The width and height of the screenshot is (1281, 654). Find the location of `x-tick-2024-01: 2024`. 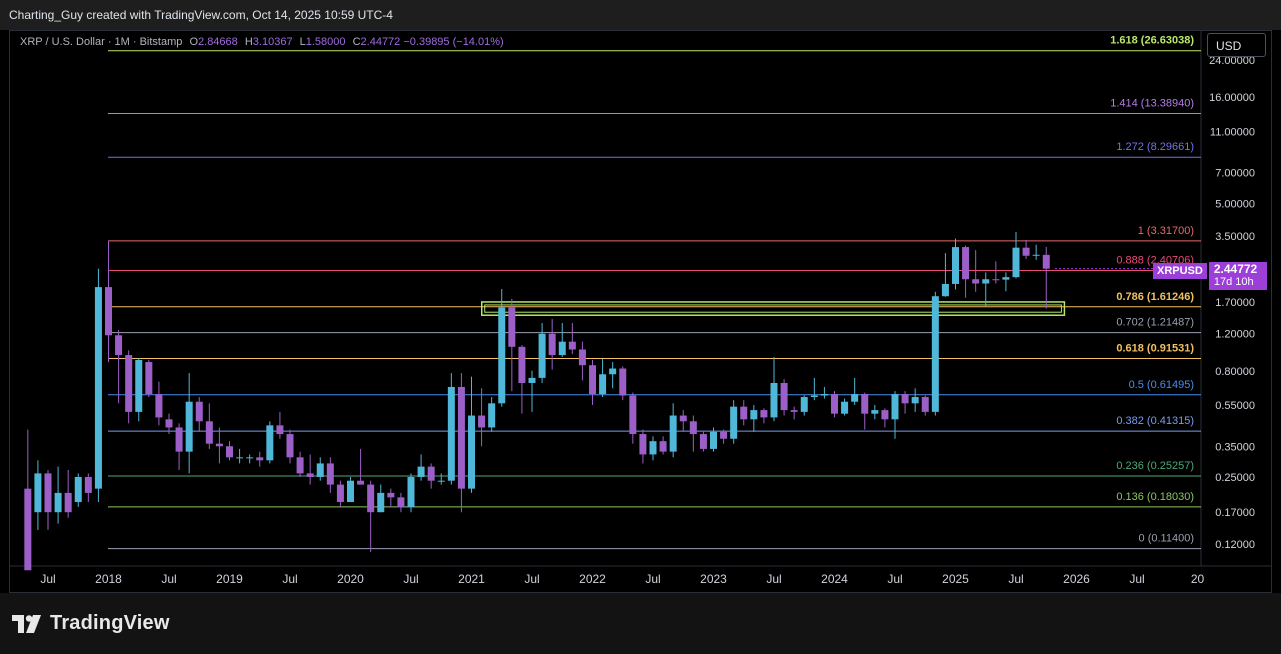

x-tick-2024-01: 2024 is located at coordinates (834, 579).